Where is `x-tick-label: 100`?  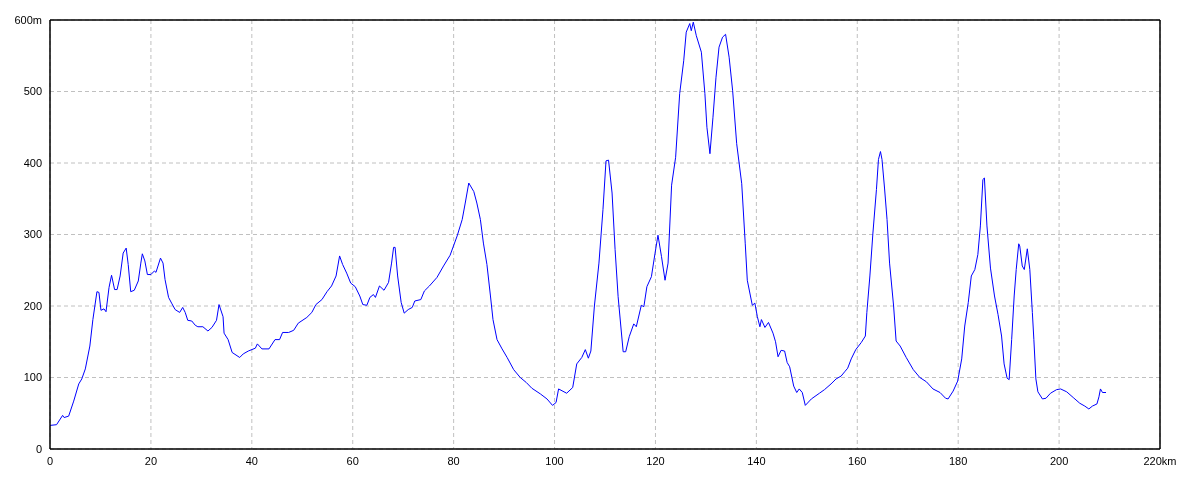 x-tick-label: 100 is located at coordinates (554, 460).